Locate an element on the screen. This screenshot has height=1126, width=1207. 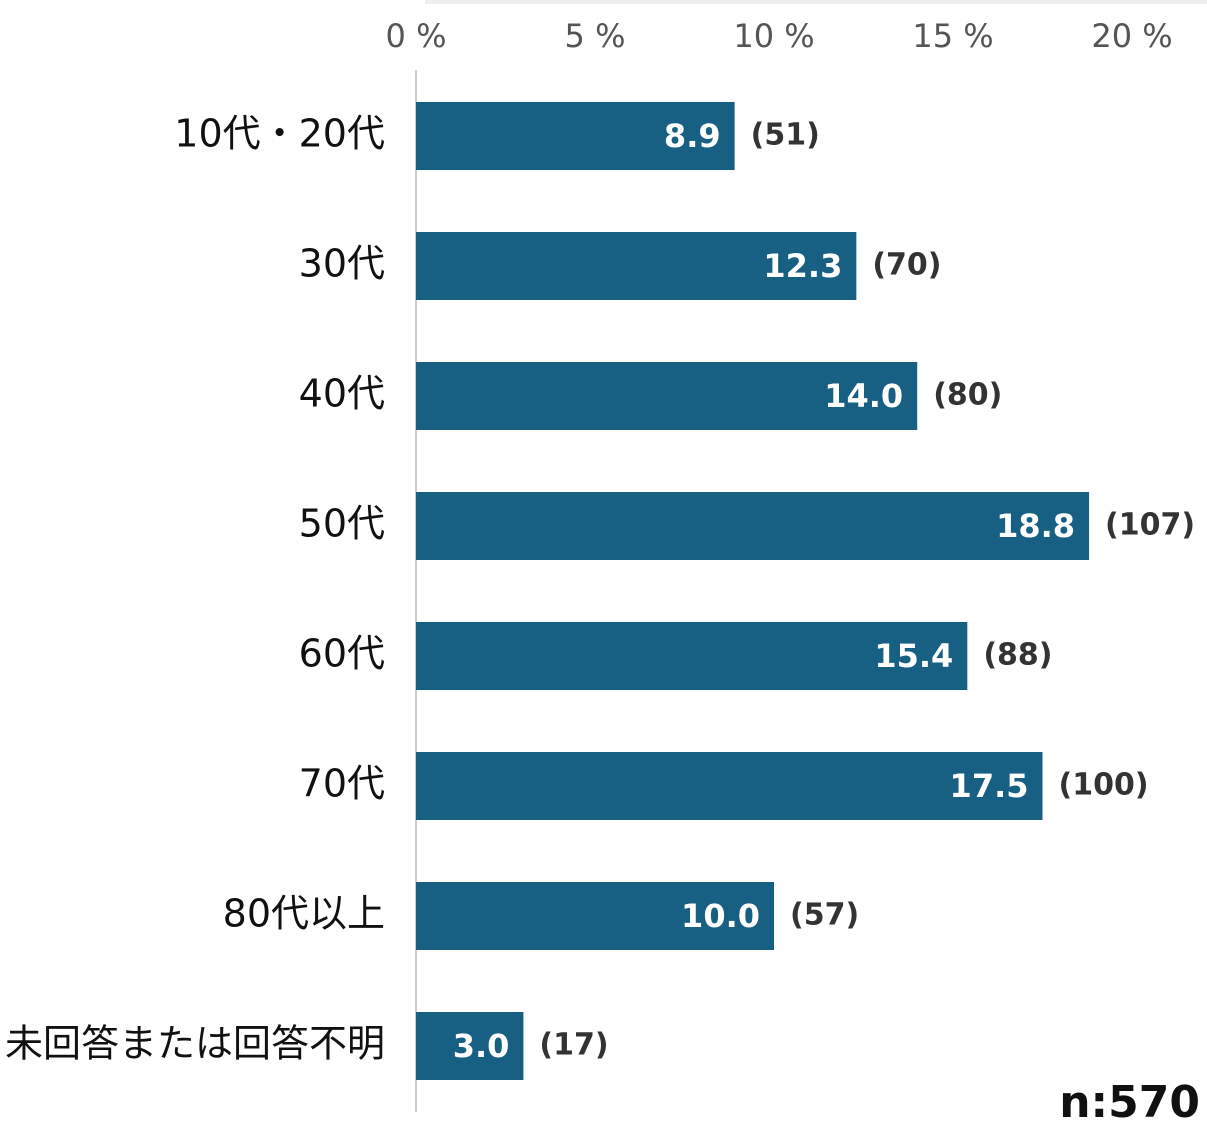
category-label: 10代・20代 is located at coordinates (279, 134).